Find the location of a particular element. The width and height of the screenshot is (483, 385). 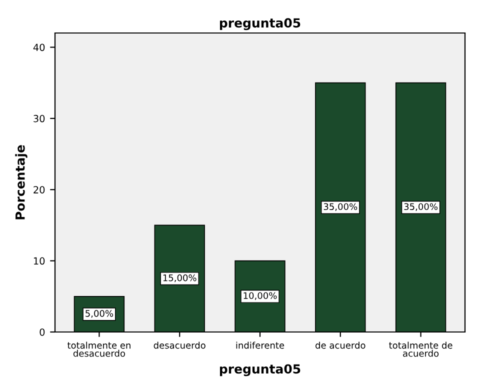

y-tick-label: 0 is located at coordinates (42, 332).